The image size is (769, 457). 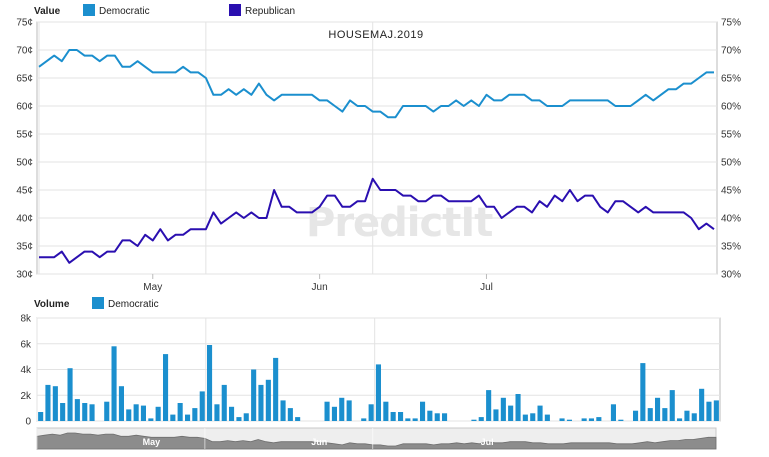 I want to click on range-navigator: May Jun Jul, so click(x=376, y=438).